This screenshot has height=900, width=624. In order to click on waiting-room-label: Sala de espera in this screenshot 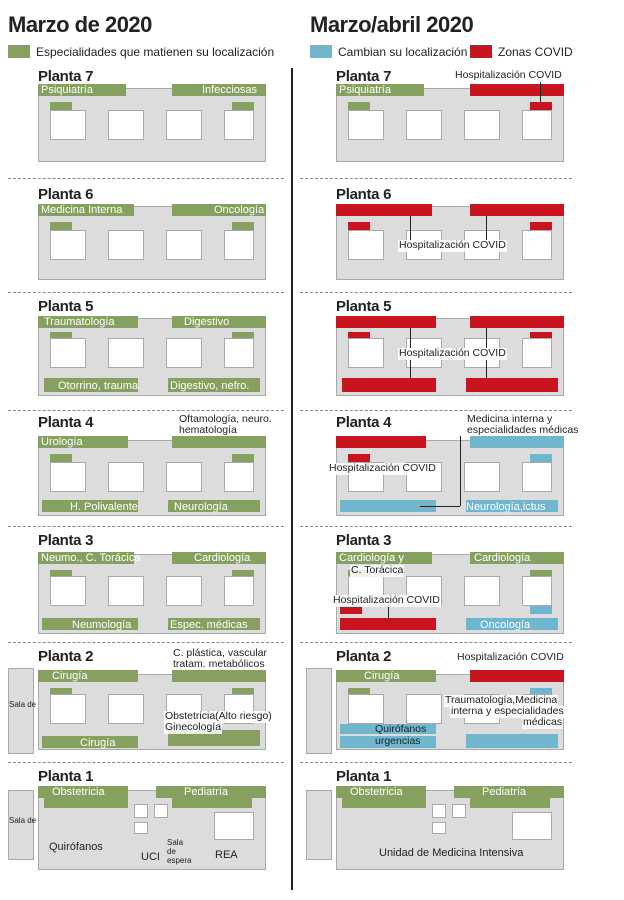, I will do `click(36, 704)`.